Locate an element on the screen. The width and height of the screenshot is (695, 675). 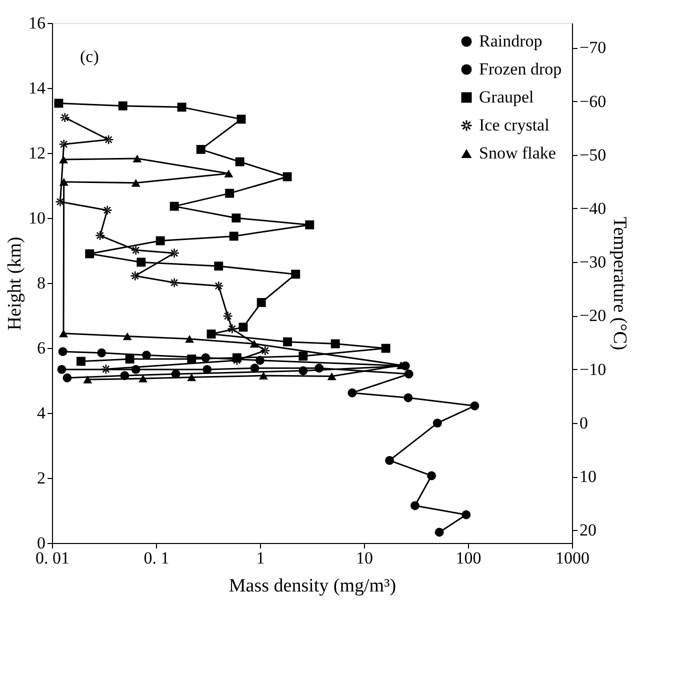
legend-label: Raindrop is located at coordinates (510, 41).